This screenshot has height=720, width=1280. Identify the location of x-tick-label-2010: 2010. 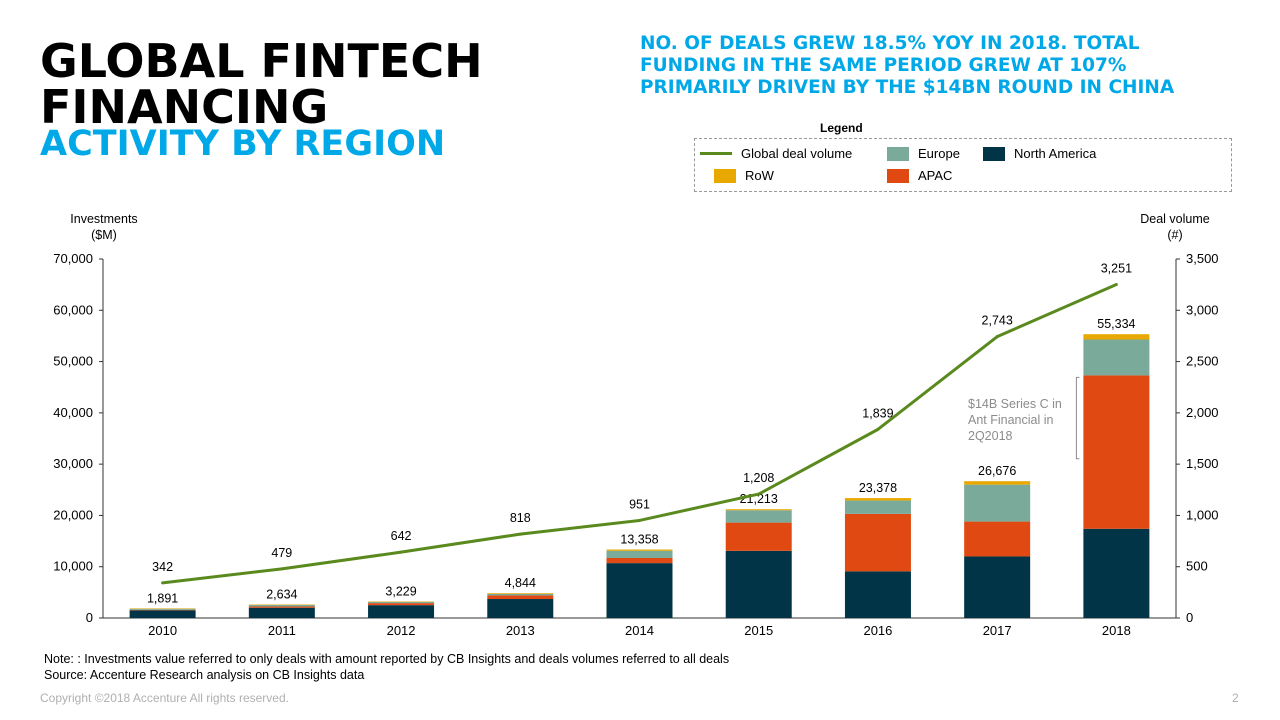
(162, 630).